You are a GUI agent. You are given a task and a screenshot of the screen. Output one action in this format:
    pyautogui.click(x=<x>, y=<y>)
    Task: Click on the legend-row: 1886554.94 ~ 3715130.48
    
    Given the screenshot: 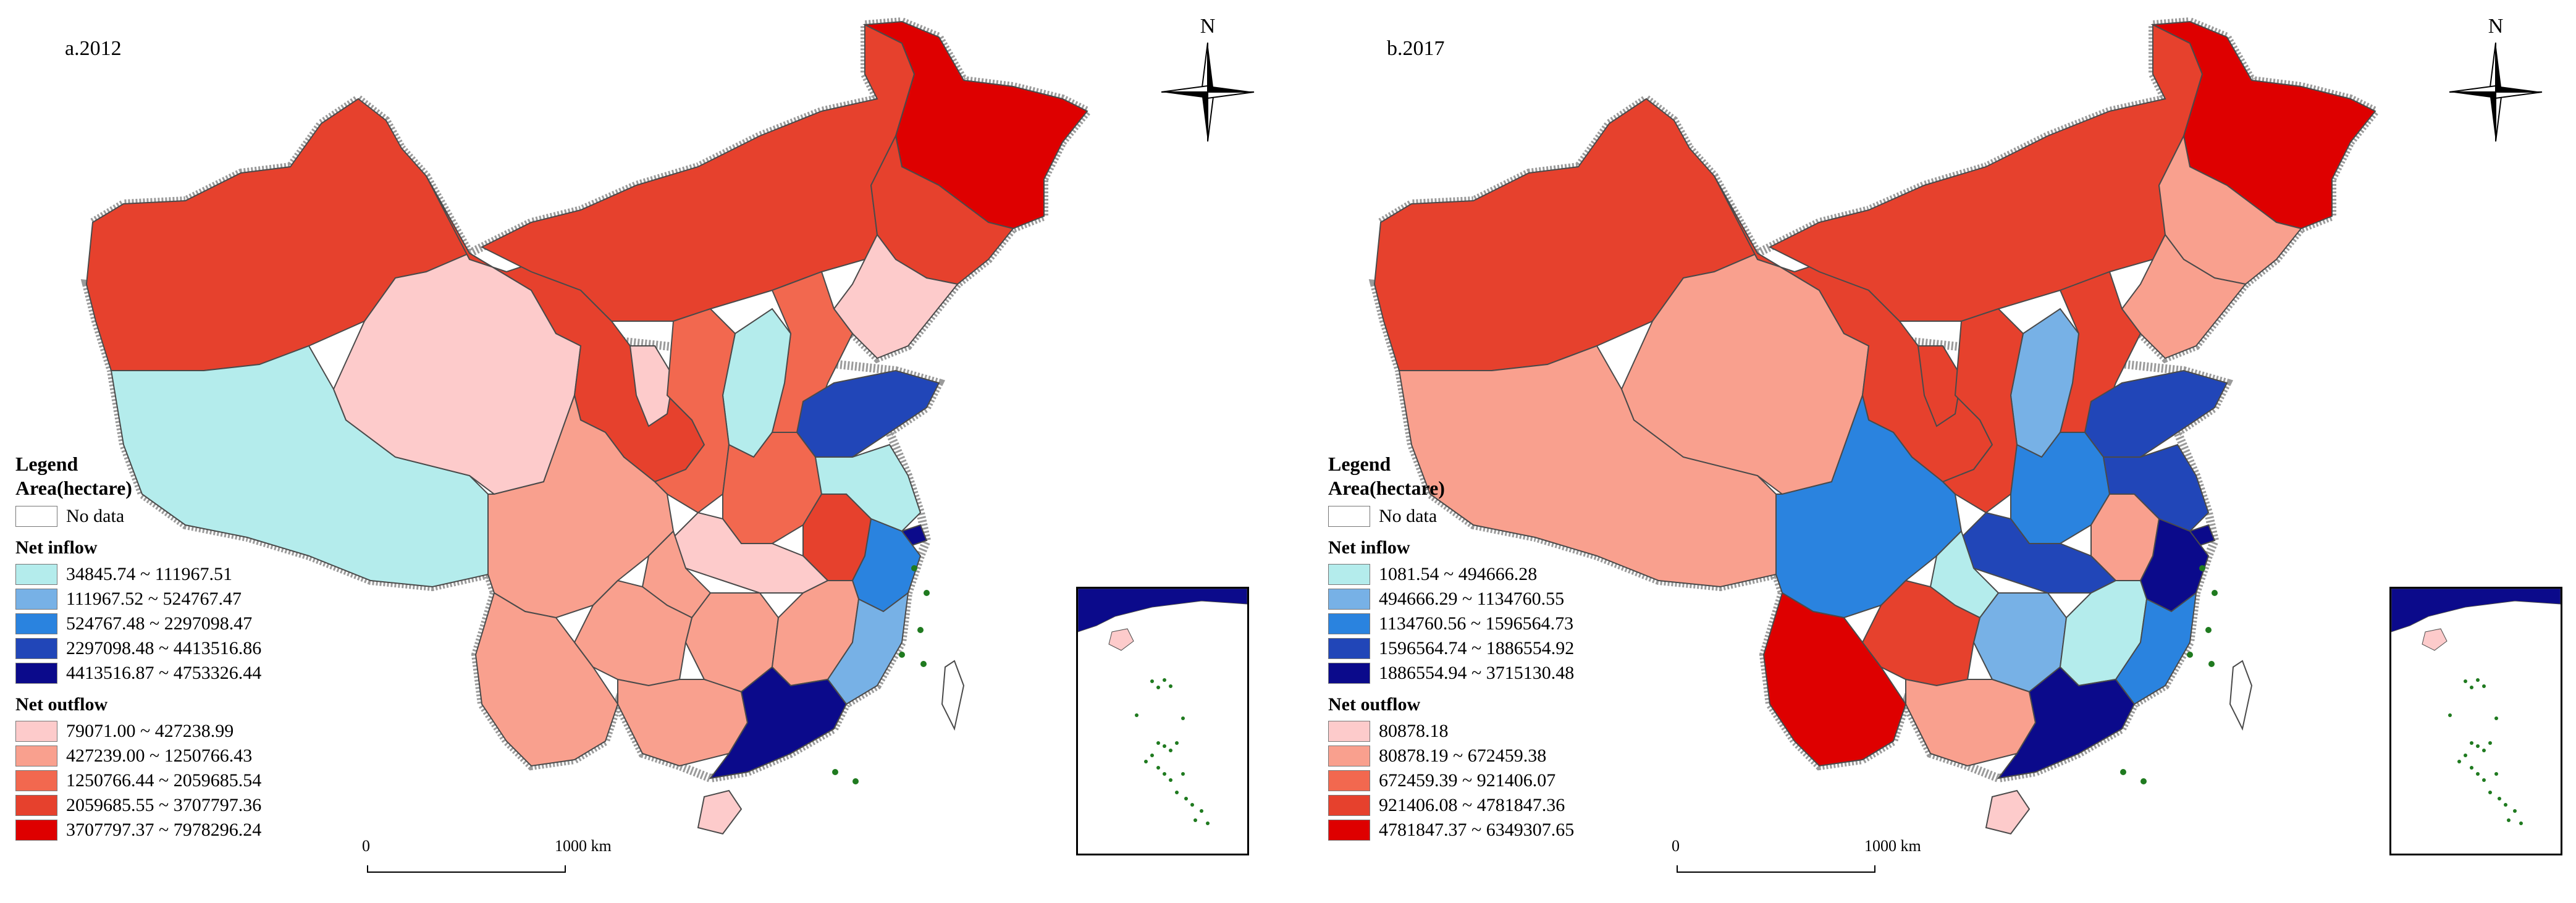 What is the action you would take?
    pyautogui.click(x=1451, y=673)
    